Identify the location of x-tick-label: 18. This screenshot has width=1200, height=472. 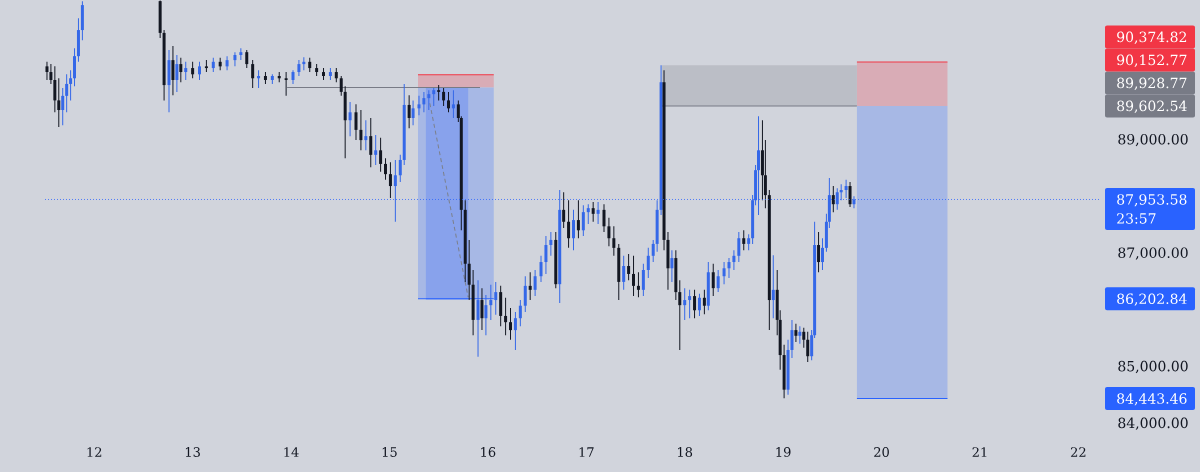
(685, 452).